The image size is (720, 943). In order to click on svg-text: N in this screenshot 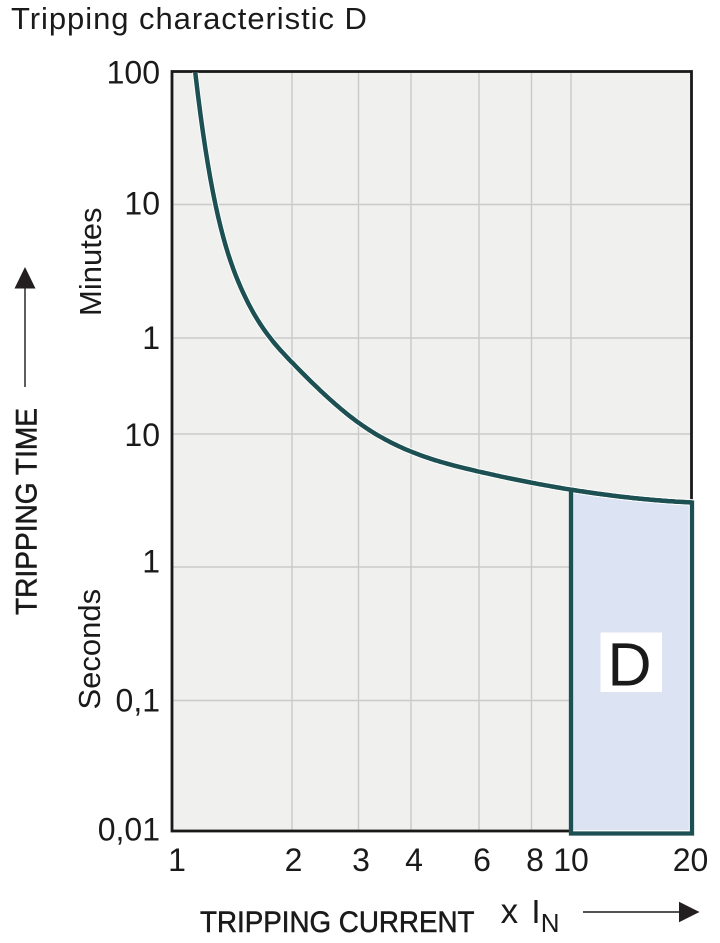, I will do `click(550, 923)`.